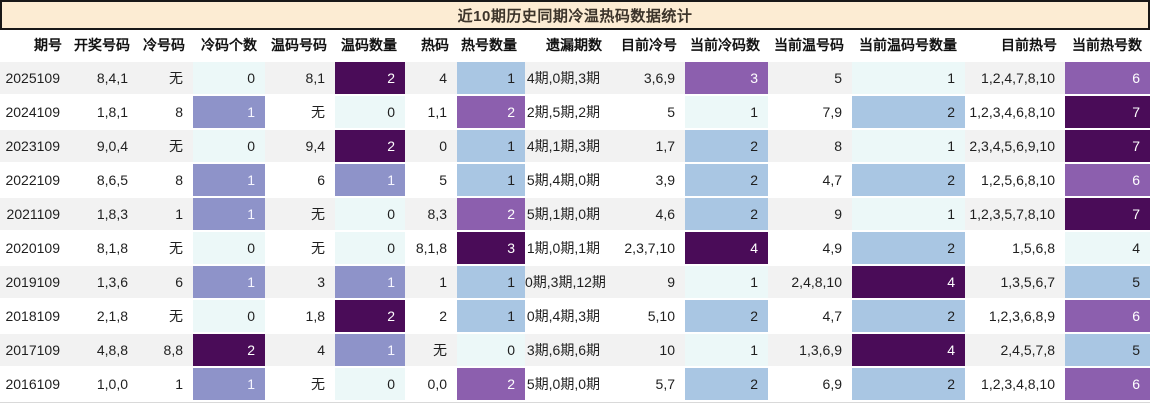 This screenshot has height=403, width=1150. Describe the element at coordinates (491, 249) in the screenshot. I see `cell-hot-count: 3` at that location.